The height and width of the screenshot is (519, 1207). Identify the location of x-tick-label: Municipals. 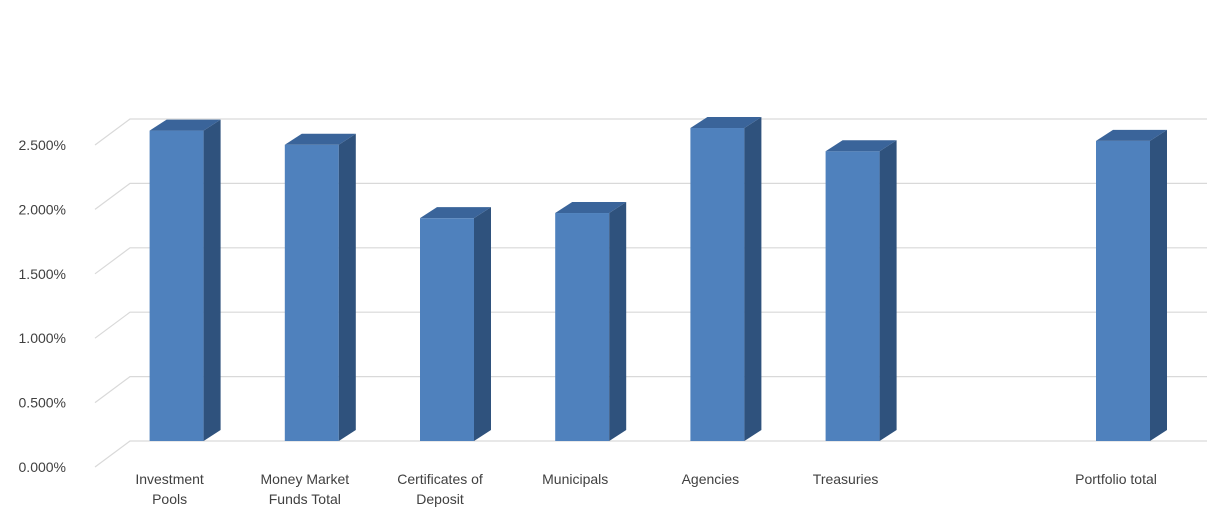
(575, 479).